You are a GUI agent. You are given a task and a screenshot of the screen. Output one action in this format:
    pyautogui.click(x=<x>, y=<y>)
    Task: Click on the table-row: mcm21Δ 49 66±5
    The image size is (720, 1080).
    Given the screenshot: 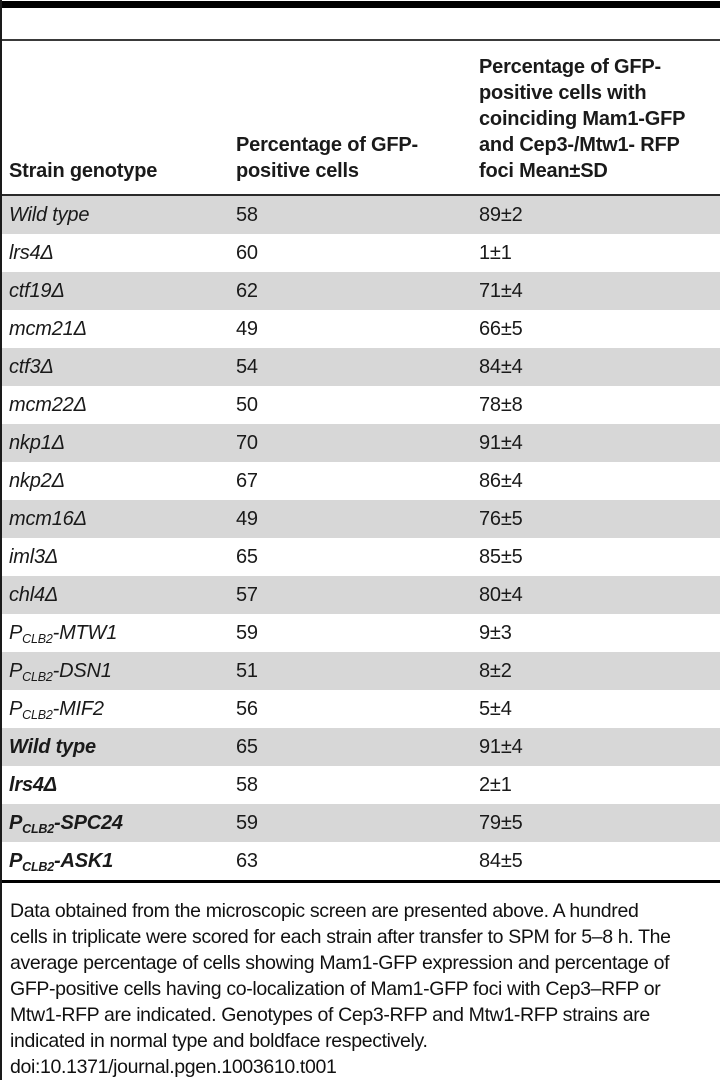 What is the action you would take?
    pyautogui.click(x=361, y=329)
    